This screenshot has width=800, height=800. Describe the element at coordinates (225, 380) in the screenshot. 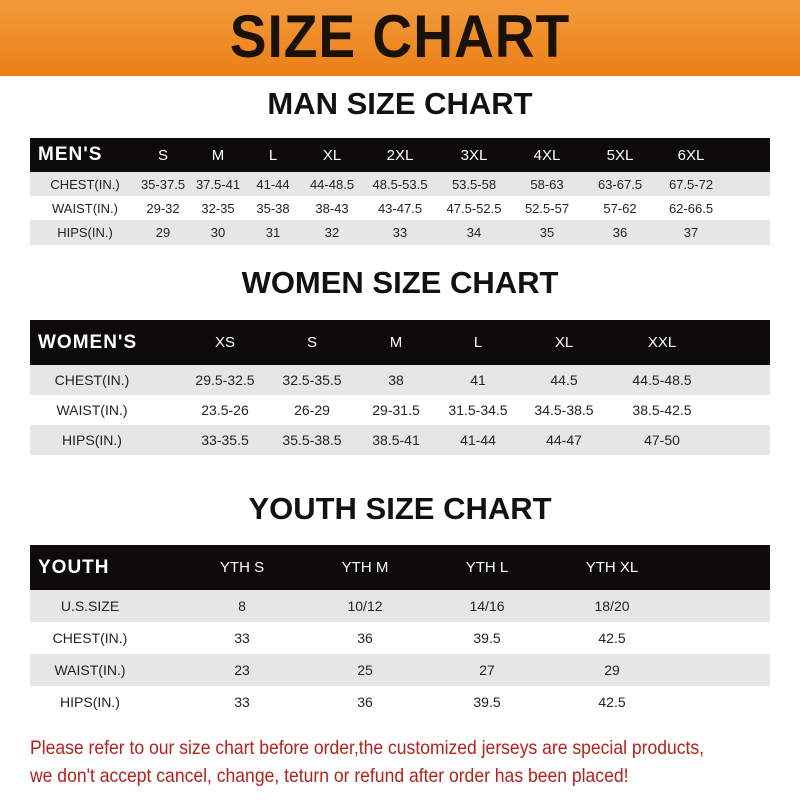

I see `measurement-value: 29.5-32.5` at that location.